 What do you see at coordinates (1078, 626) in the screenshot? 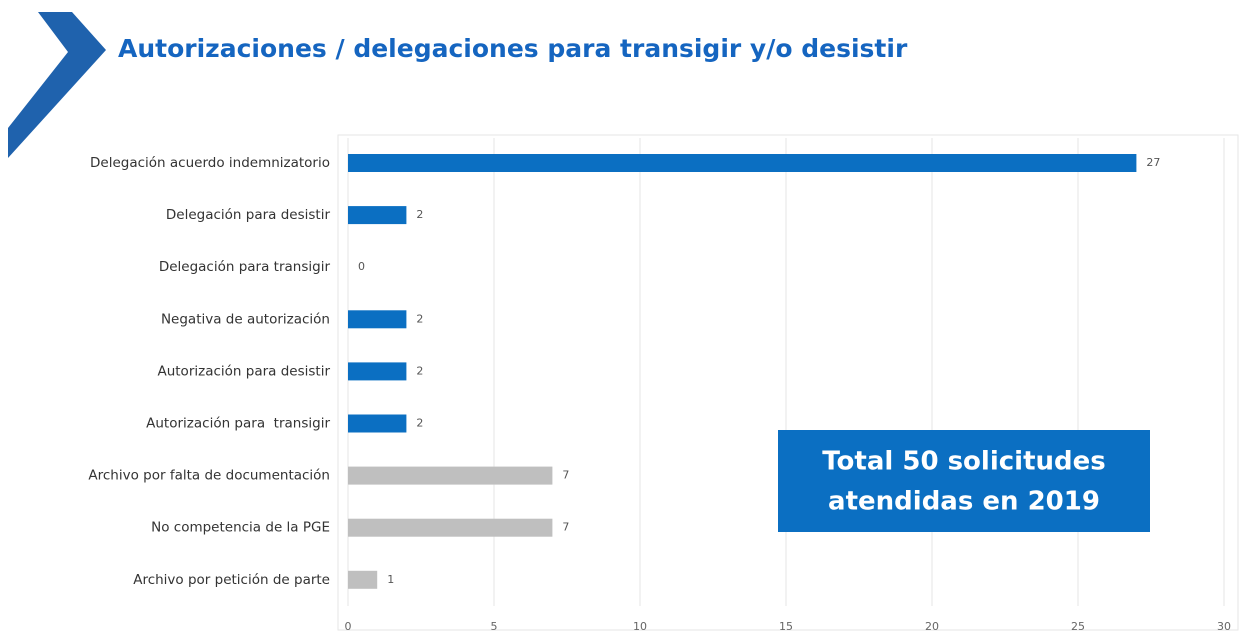
I see `x-tick-label: 25` at bounding box center [1078, 626].